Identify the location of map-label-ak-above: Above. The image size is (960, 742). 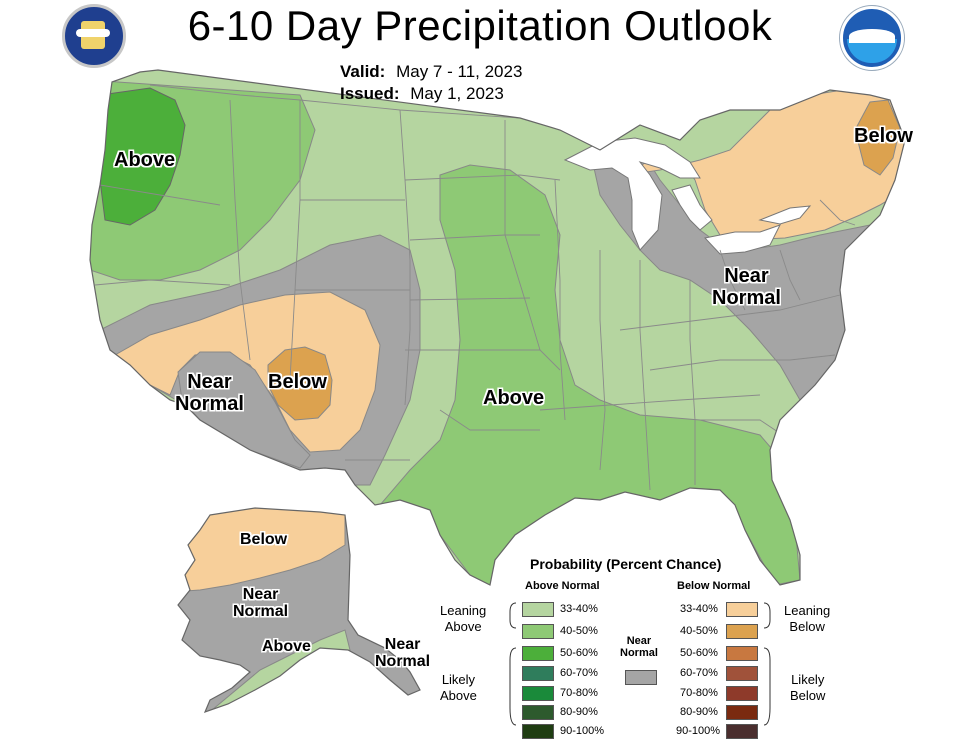
(286, 646).